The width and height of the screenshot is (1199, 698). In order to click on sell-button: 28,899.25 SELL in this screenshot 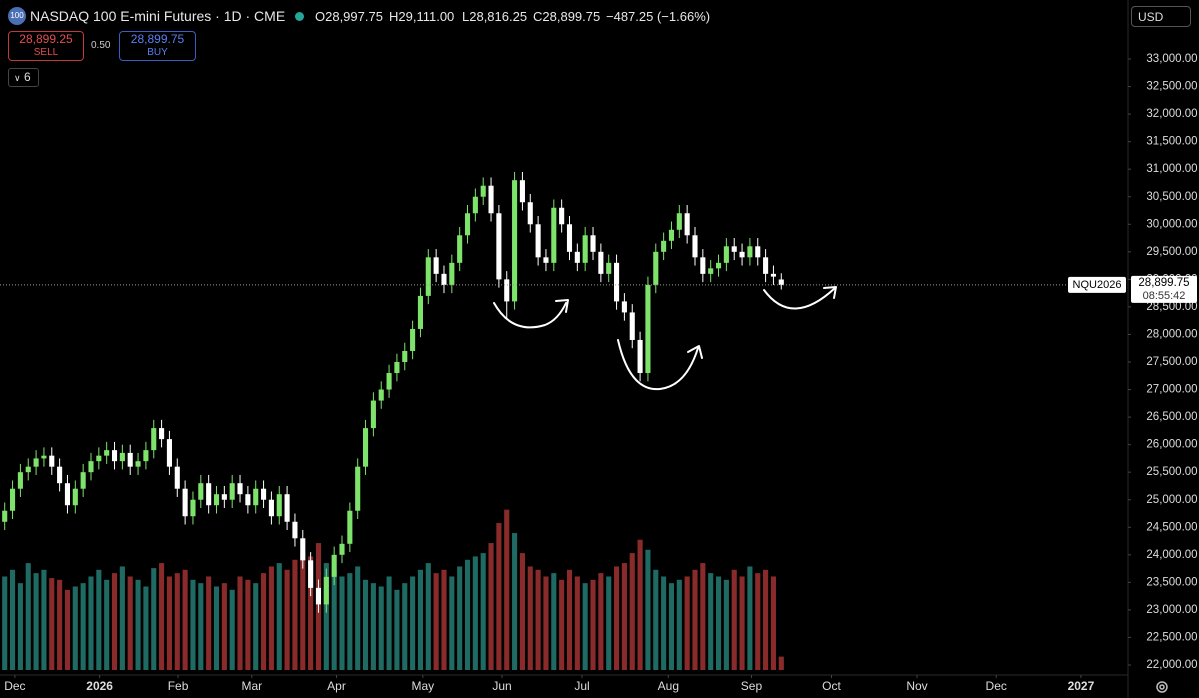, I will do `click(46, 46)`.